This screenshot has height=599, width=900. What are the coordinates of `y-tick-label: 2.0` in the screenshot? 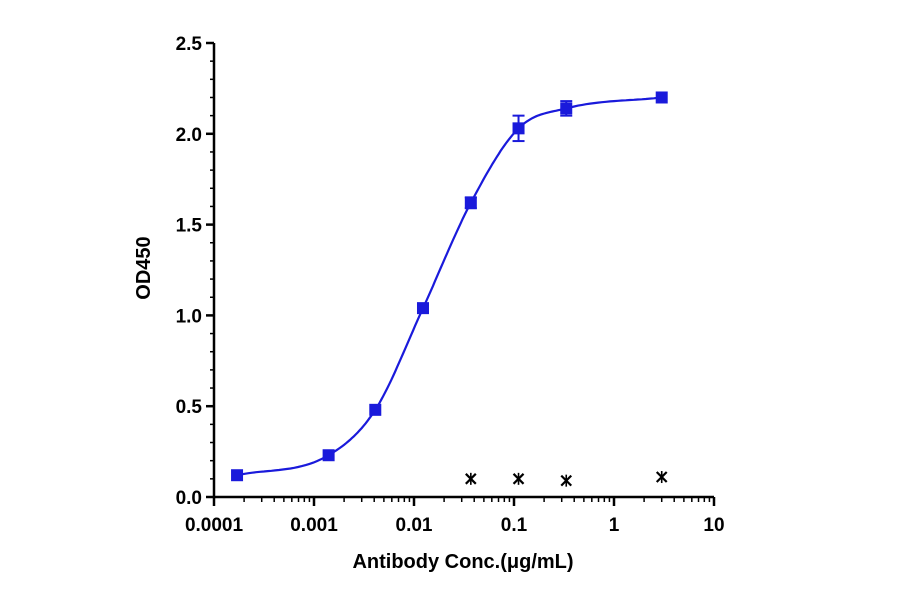 It's located at (189, 135).